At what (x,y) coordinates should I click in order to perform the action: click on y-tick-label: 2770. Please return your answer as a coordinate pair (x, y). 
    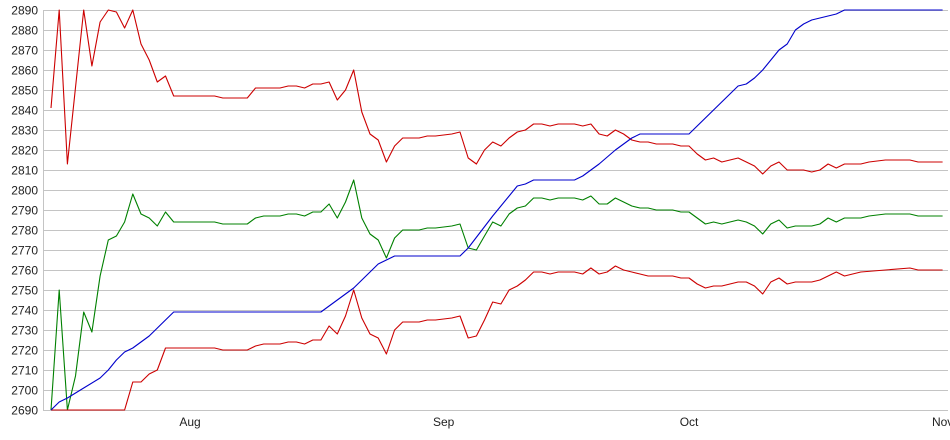
    Looking at the image, I should click on (24, 251).